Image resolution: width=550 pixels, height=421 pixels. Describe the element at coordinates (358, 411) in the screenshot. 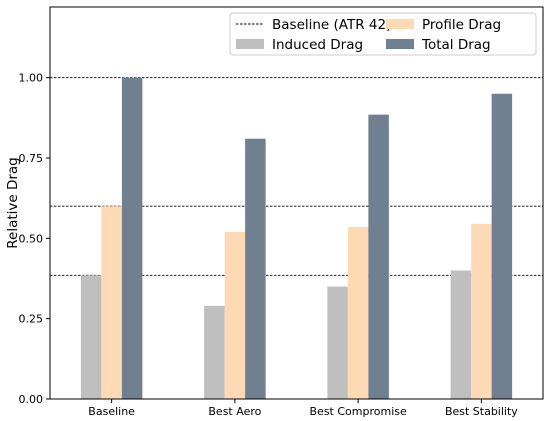

I see `x-tick-label: Best Compromise` at that location.